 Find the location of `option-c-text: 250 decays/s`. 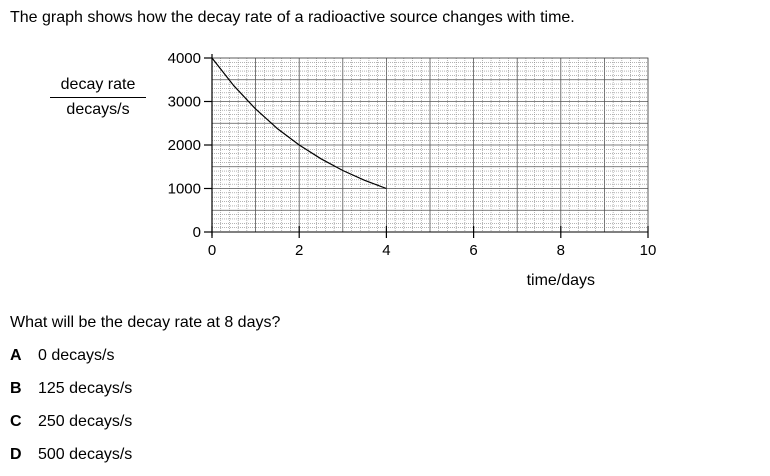

option-c-text: 250 decays/s is located at coordinates (85, 421).